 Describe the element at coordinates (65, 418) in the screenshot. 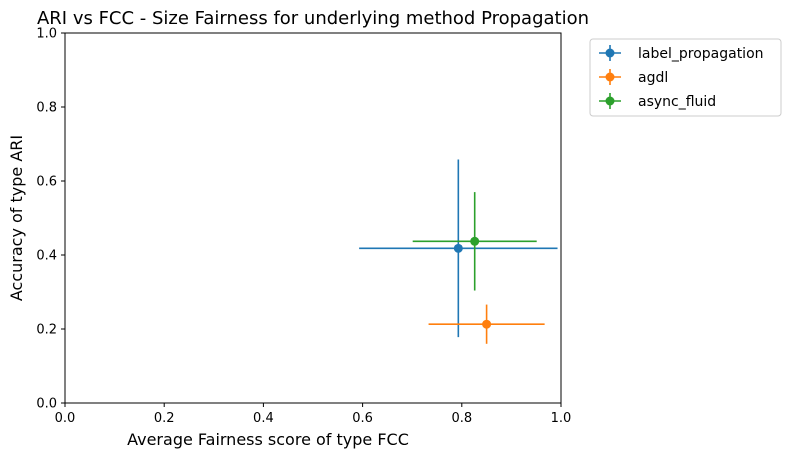

I see `x-tick-label: 0.0` at that location.